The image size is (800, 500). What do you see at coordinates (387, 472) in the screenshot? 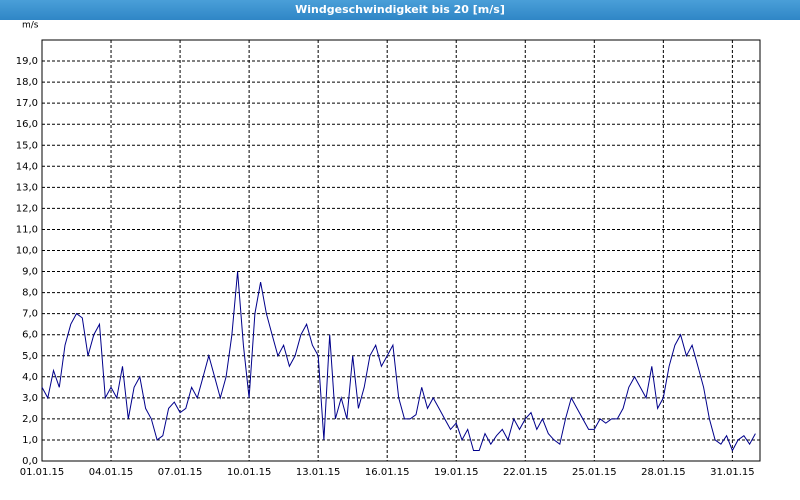
I see `x-tick-label: 16.01.15` at bounding box center [387, 472].